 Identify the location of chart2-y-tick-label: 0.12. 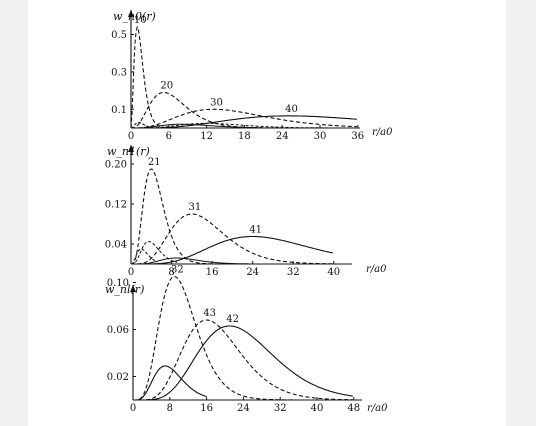
(116, 205).